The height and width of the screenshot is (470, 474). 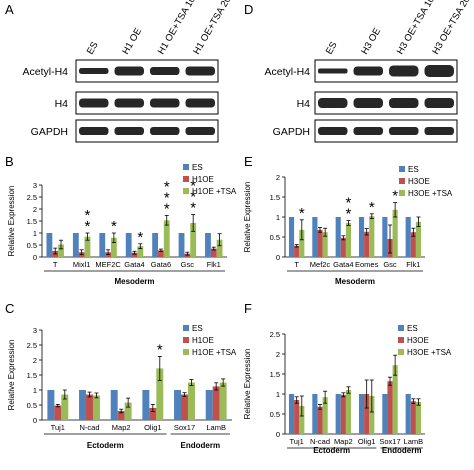 What do you see at coordinates (82, 264) in the screenshot?
I see `x-tick-label: Mixl1` at bounding box center [82, 264].